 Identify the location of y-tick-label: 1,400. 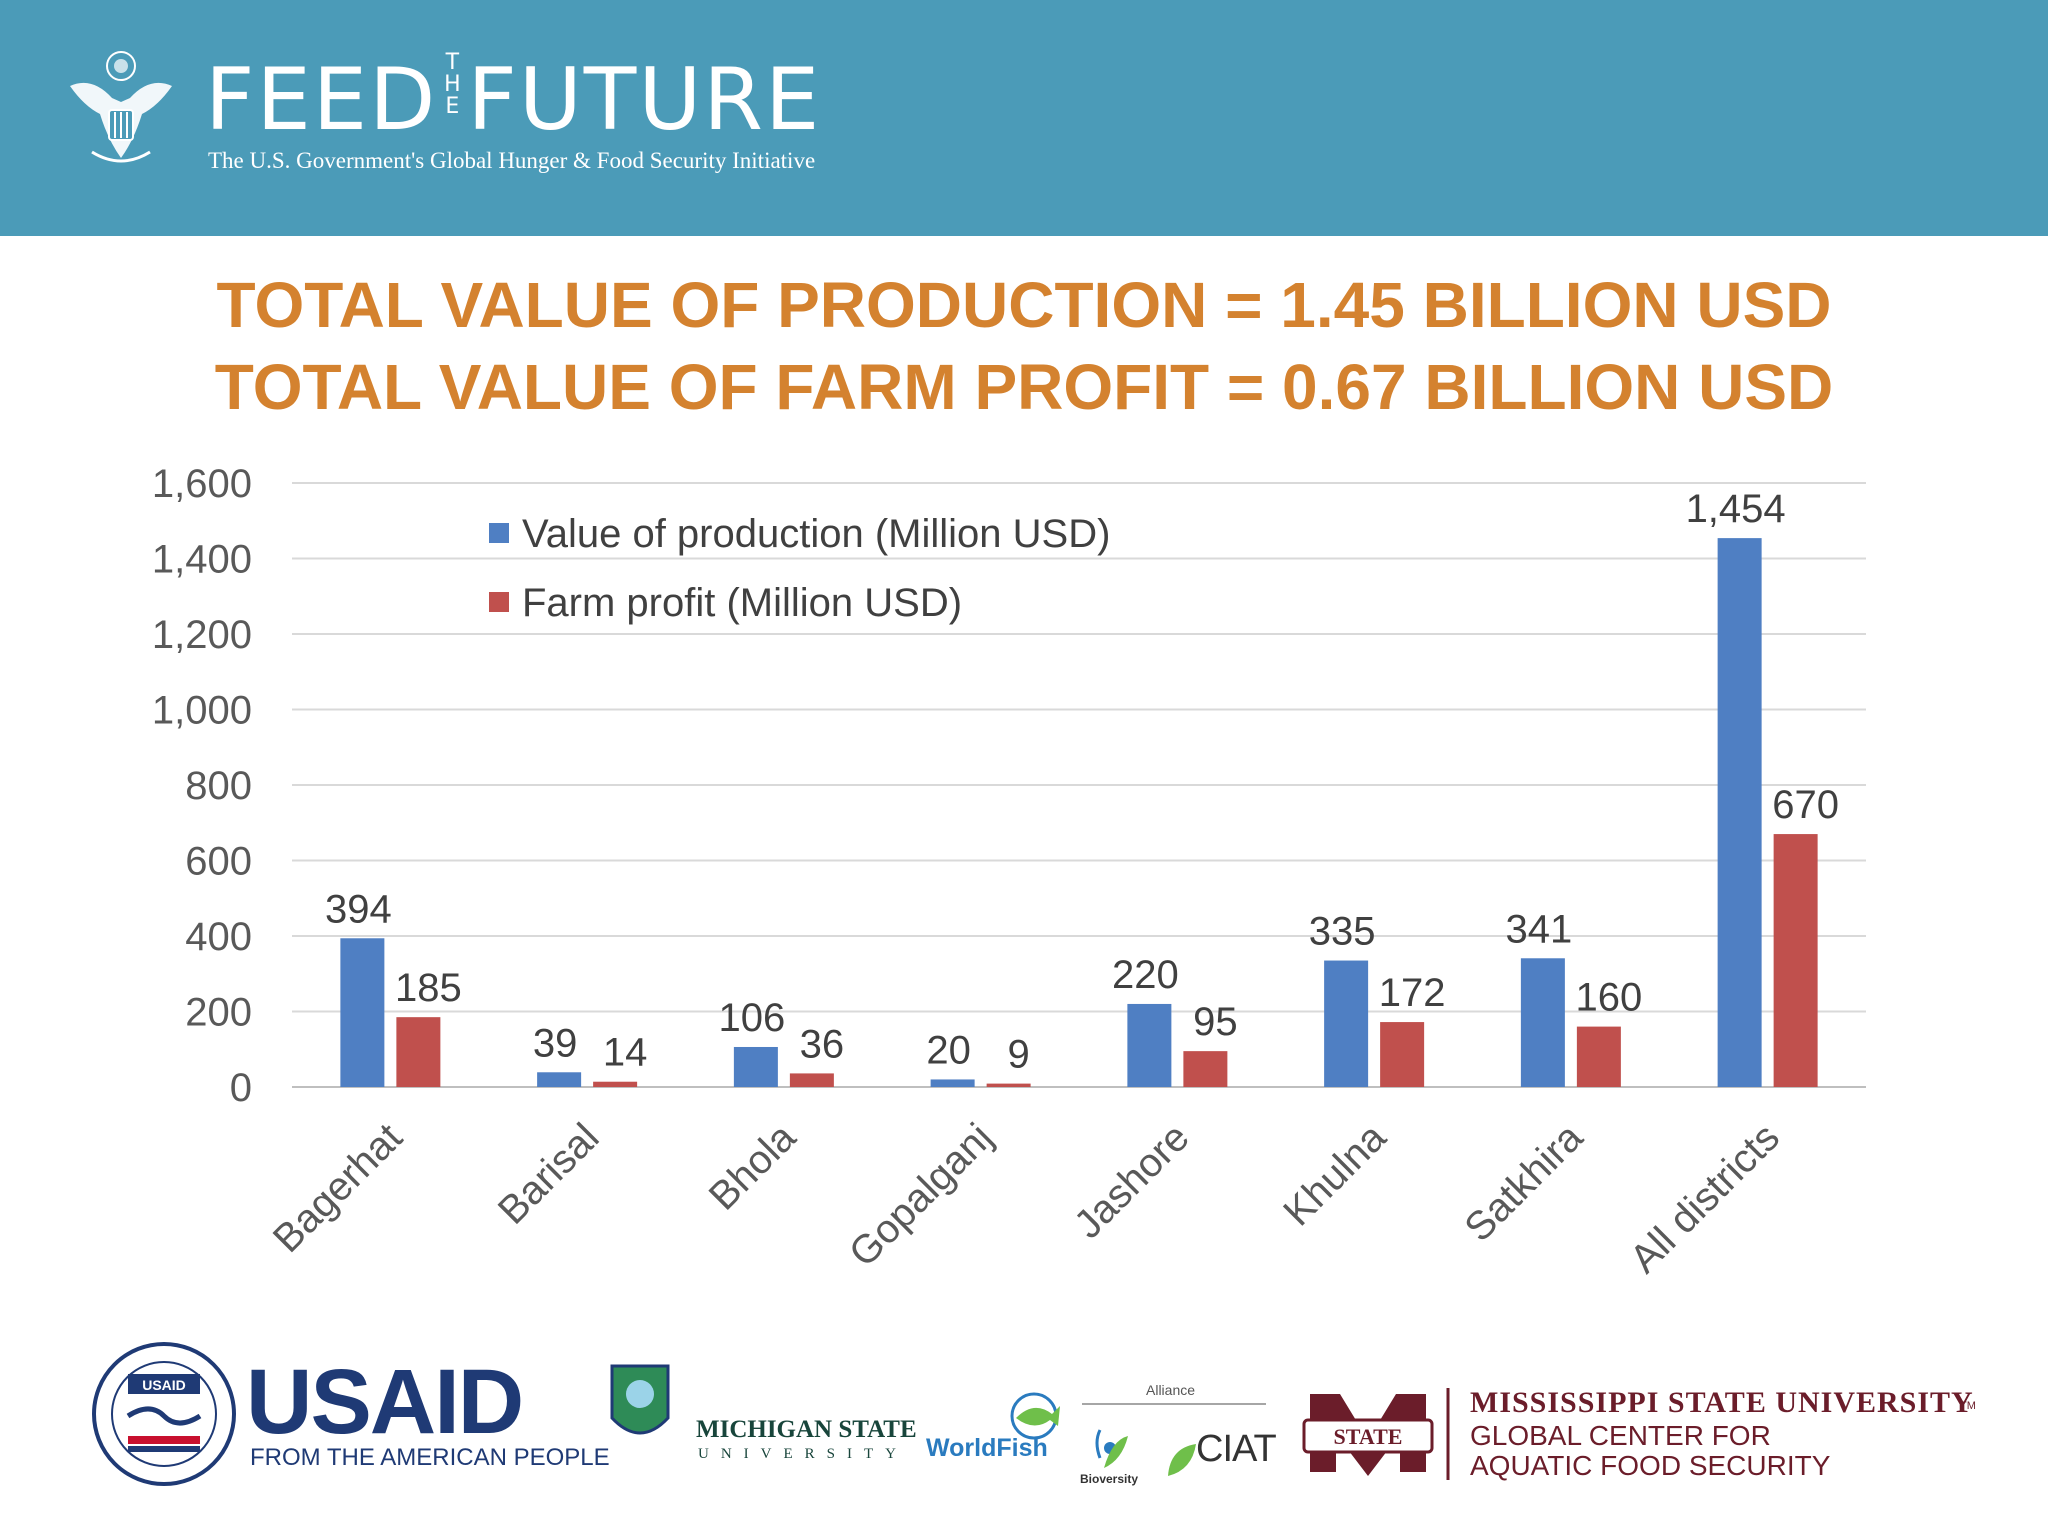
(202, 560).